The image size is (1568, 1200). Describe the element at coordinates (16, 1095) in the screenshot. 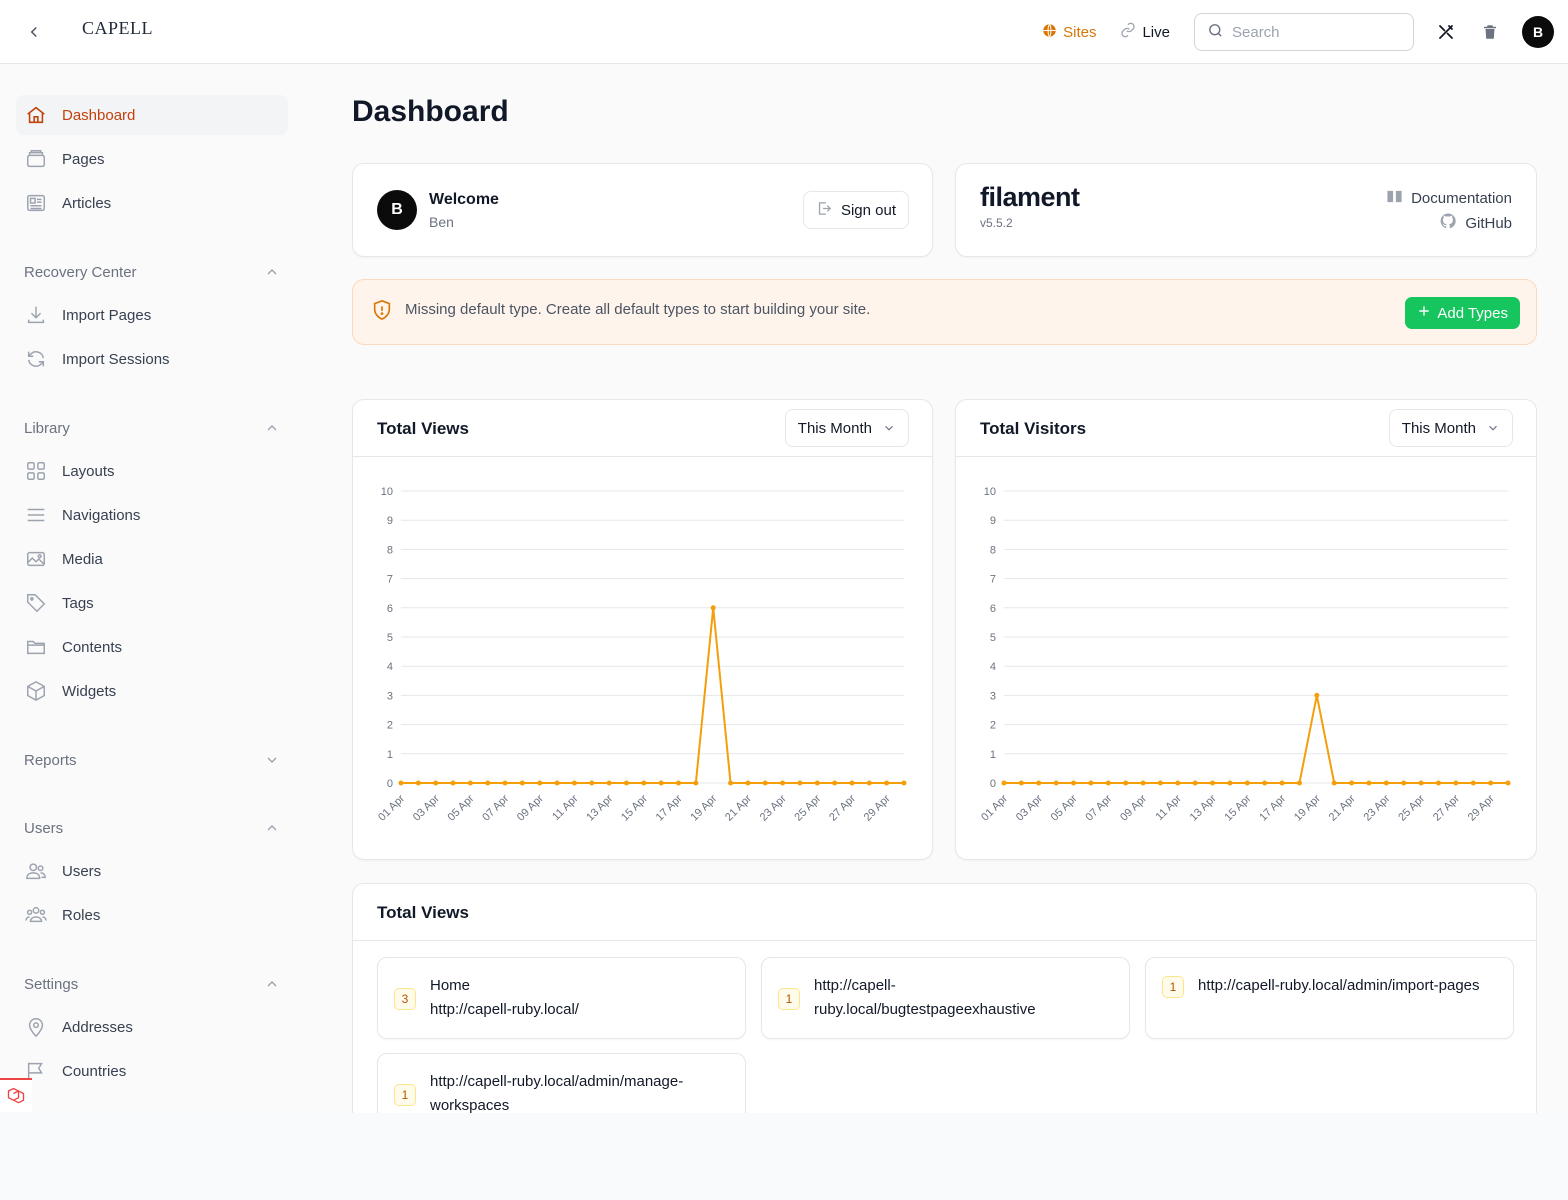

I see `debug-toolbar-icon` at that location.